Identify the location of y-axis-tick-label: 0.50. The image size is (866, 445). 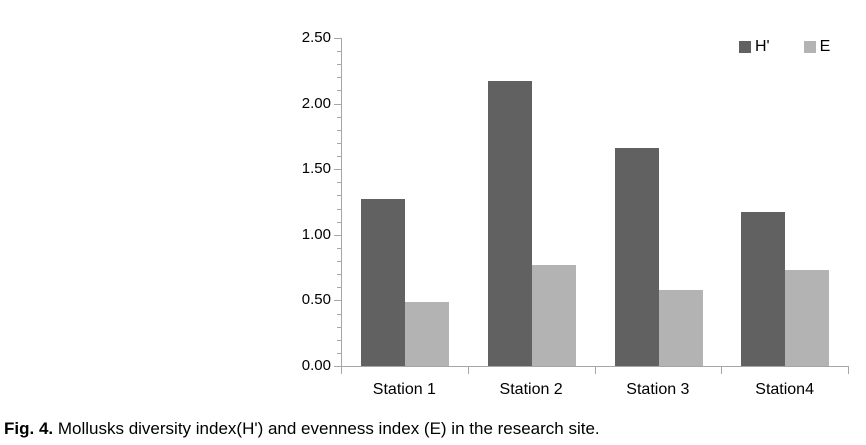
(316, 300).